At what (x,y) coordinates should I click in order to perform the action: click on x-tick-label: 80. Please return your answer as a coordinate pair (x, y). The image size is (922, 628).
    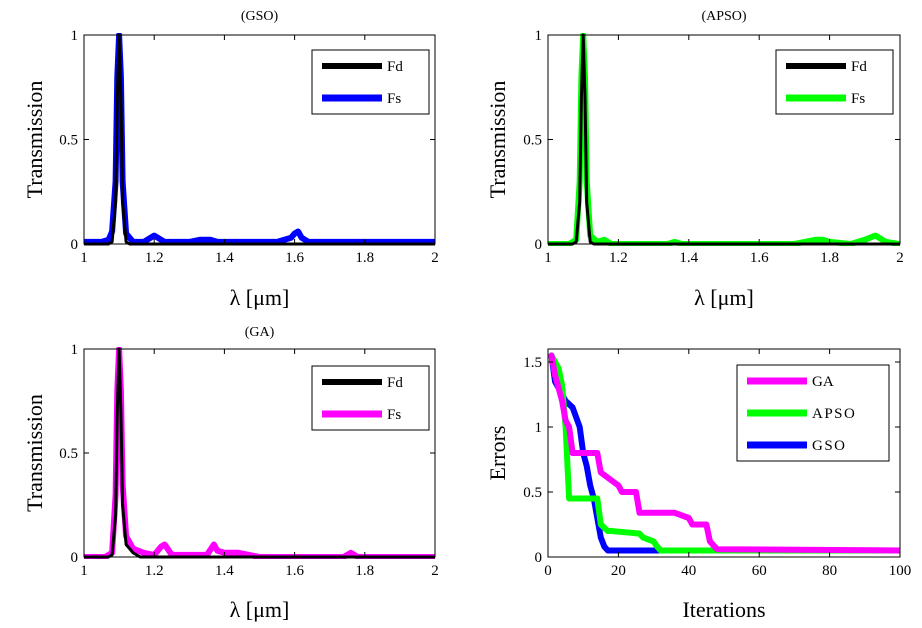
    Looking at the image, I should click on (829, 571).